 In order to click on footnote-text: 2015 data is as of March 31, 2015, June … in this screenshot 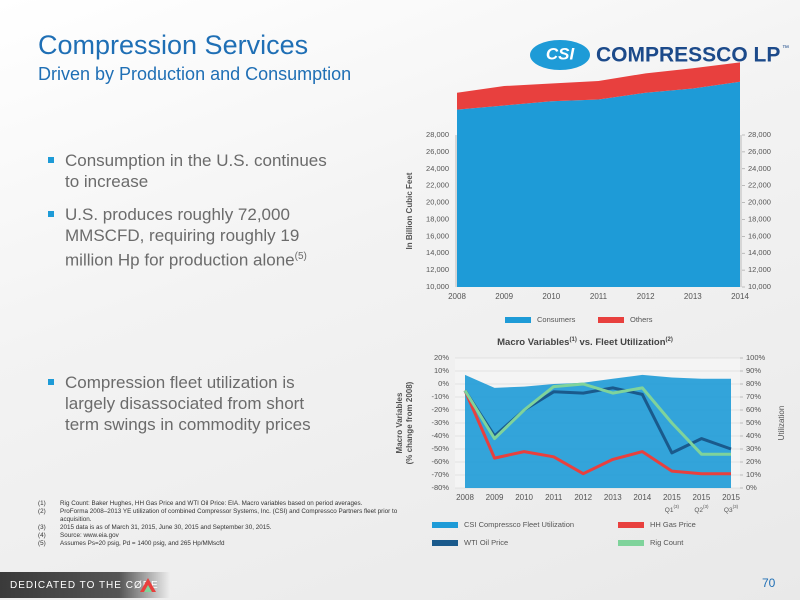, I will do `click(166, 527)`.